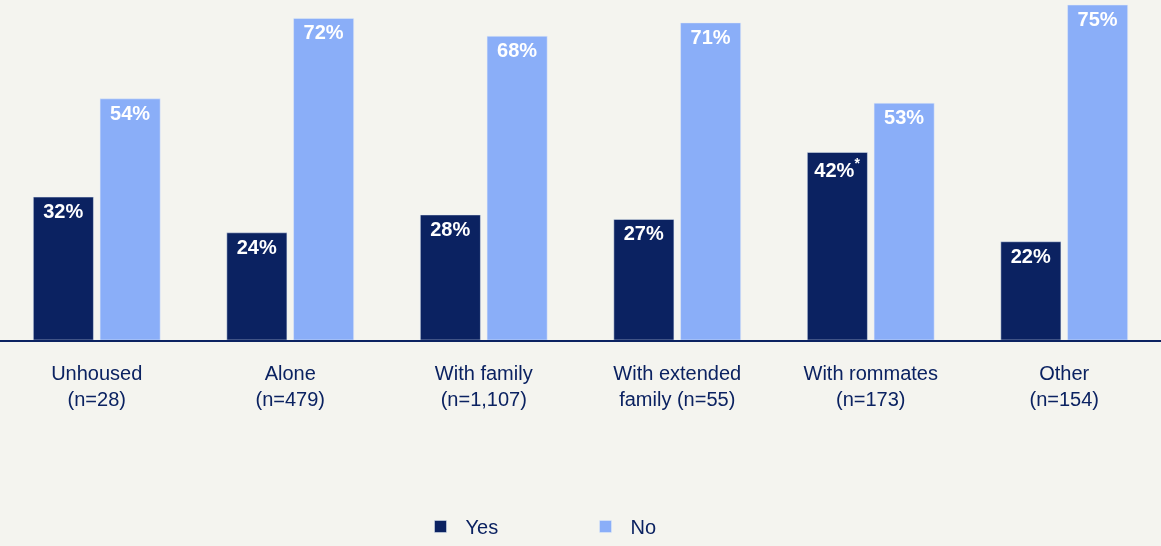 The width and height of the screenshot is (1161, 546). I want to click on data-label: 28%, so click(450, 228).